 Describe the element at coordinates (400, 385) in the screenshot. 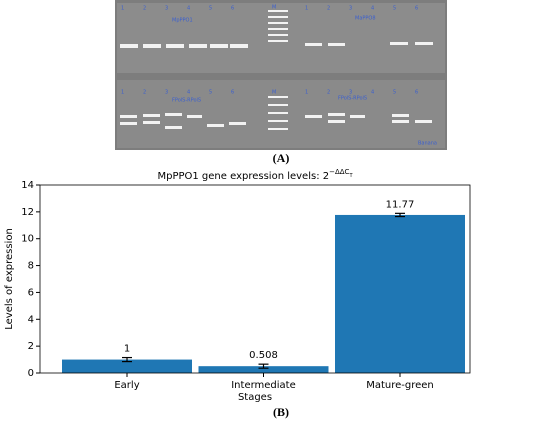

I see `x-tick-label: Mature-green` at that location.